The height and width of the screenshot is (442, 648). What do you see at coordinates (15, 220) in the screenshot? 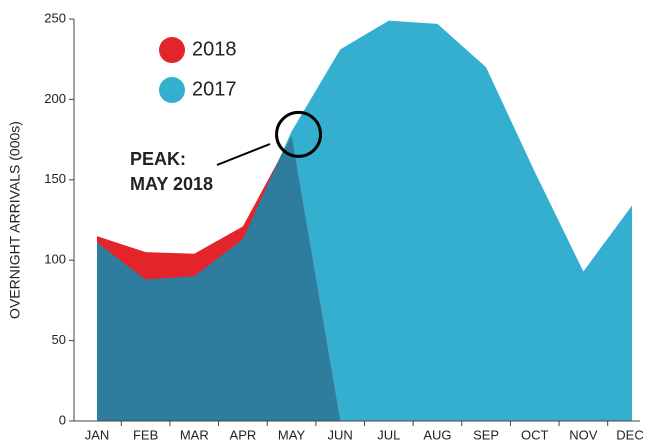
I see `y-axis-label: OVERNIGHT ARRIVALS (000s)` at bounding box center [15, 220].